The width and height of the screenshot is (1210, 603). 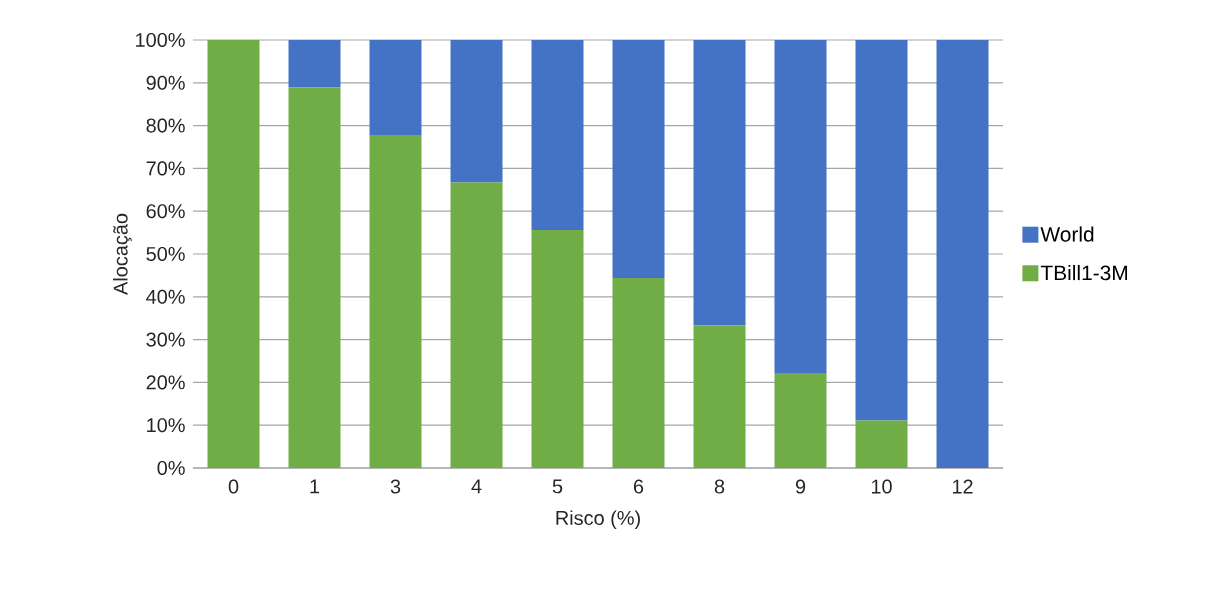 I want to click on x-tick-label: 3, so click(x=395, y=486).